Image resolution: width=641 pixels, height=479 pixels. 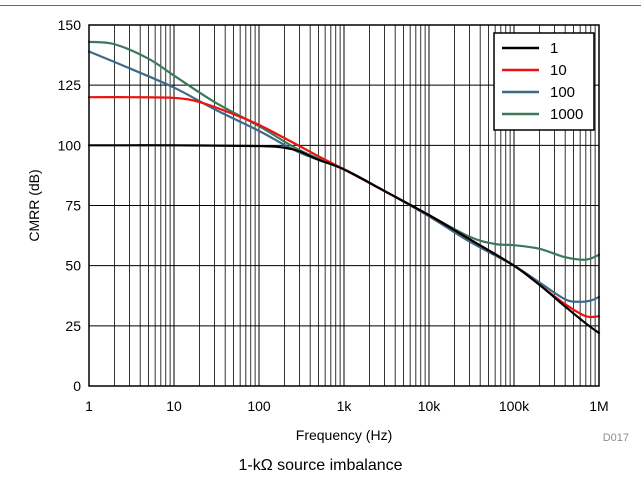 What do you see at coordinates (598, 406) in the screenshot?
I see `x-tick-label: 1M` at bounding box center [598, 406].